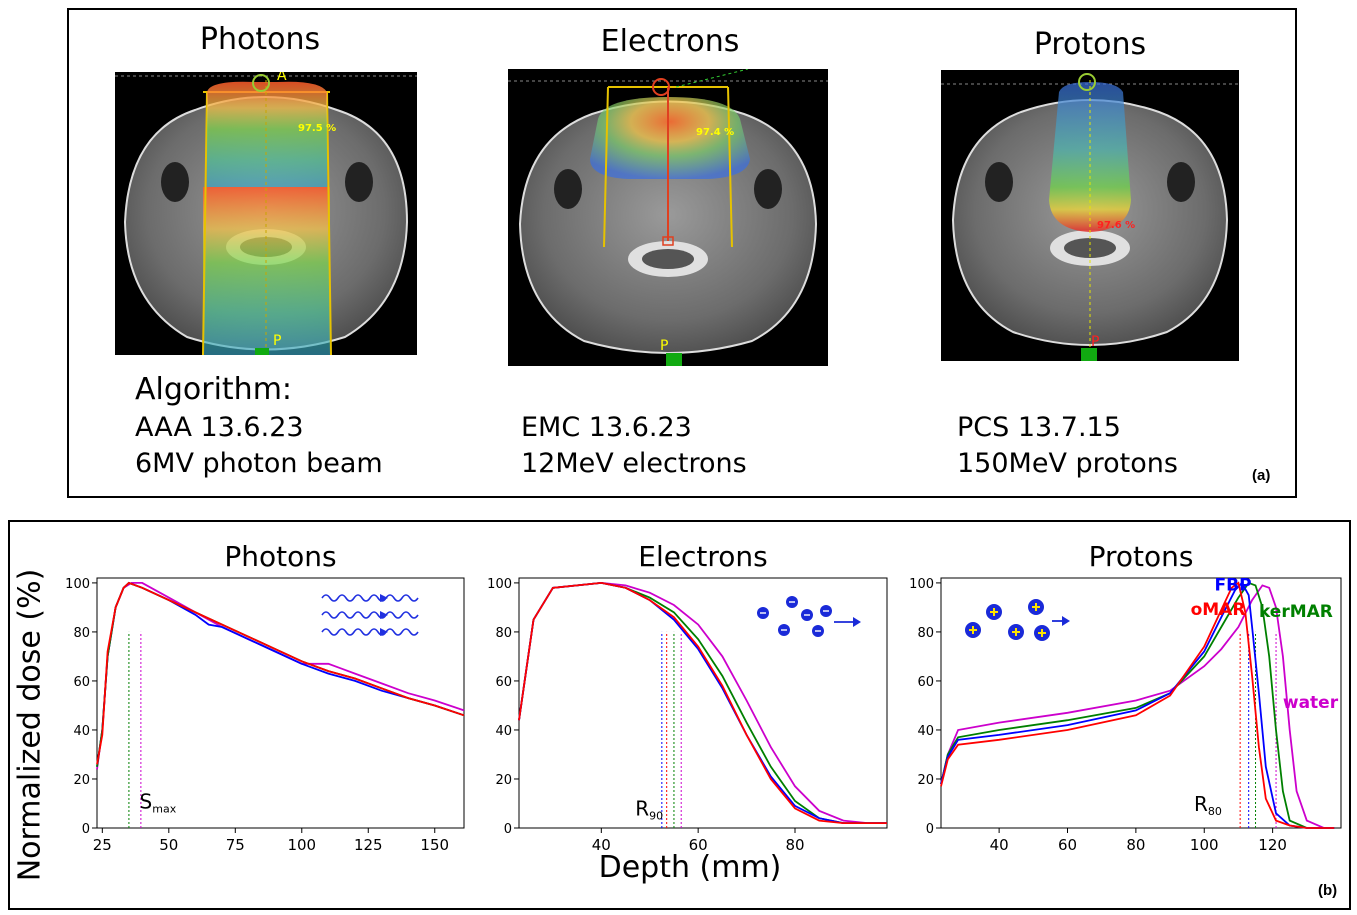 The height and width of the screenshot is (915, 1357). Describe the element at coordinates (259, 463) in the screenshot. I see `beam-photons: 6MV photon beam` at that location.